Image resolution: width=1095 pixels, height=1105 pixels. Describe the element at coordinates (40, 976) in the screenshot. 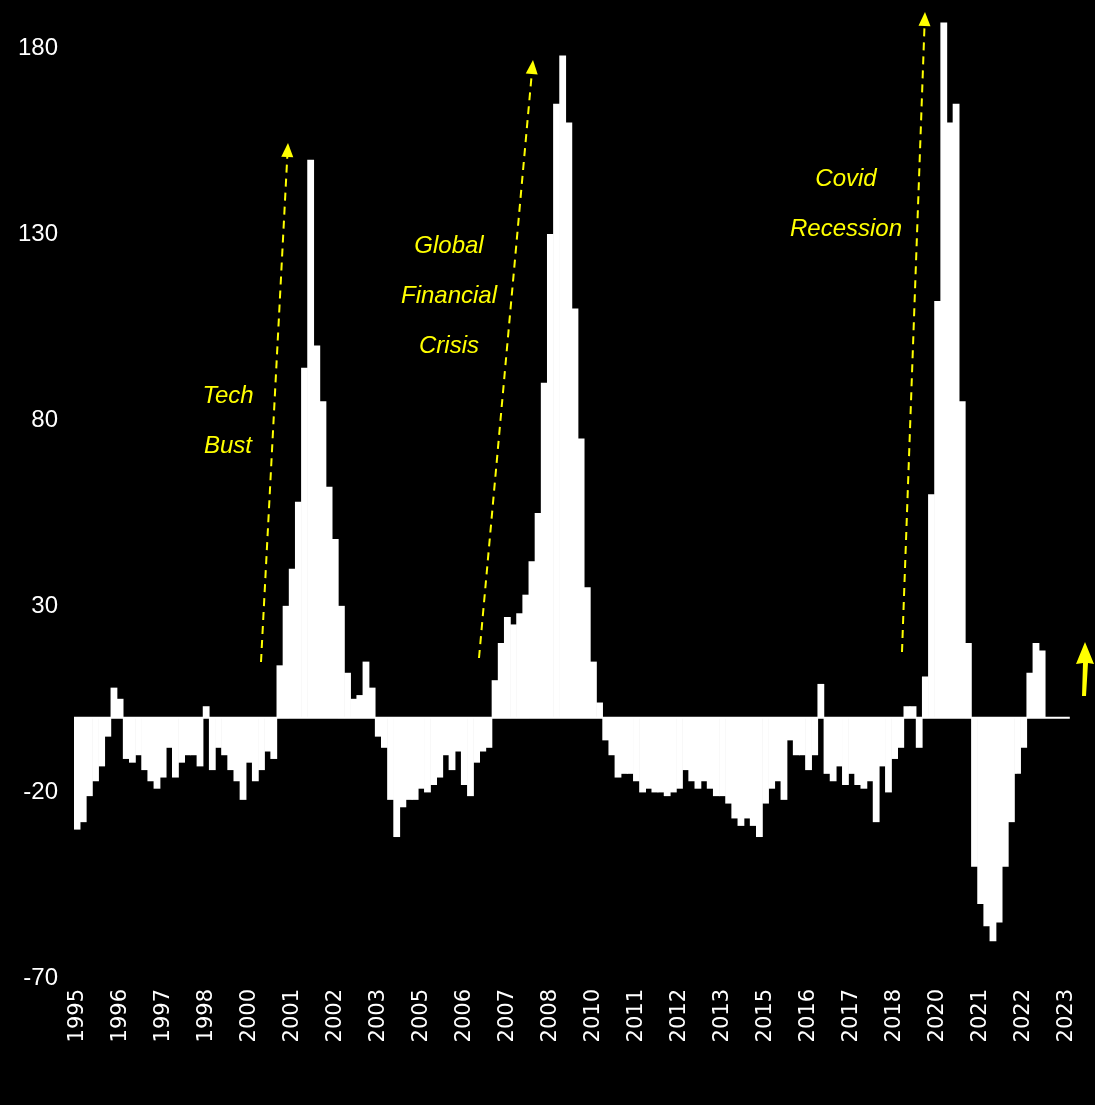

I see `y-tick-label: -70` at that location.